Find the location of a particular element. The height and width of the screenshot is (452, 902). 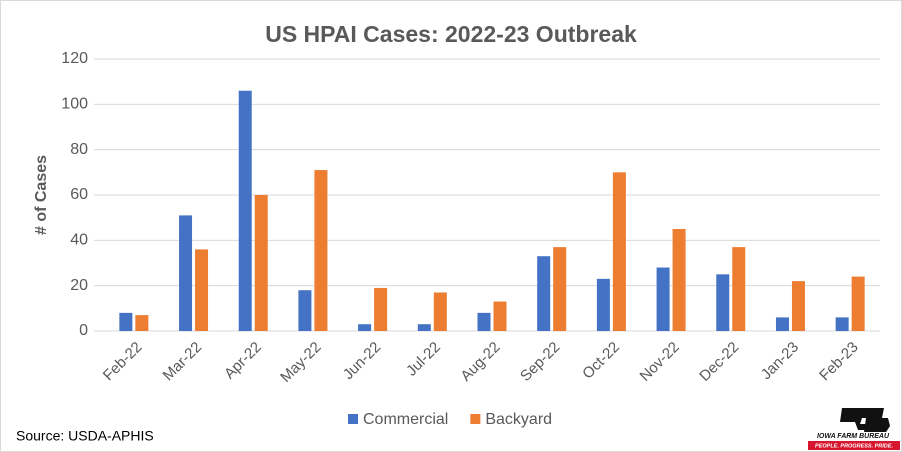

legend-label: Backyard is located at coordinates (518, 419).